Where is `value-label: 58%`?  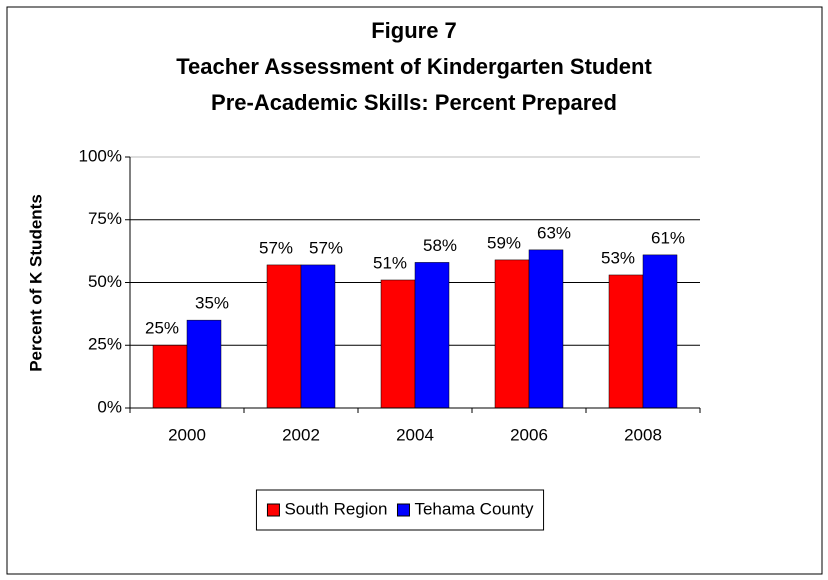
value-label: 58% is located at coordinates (440, 245).